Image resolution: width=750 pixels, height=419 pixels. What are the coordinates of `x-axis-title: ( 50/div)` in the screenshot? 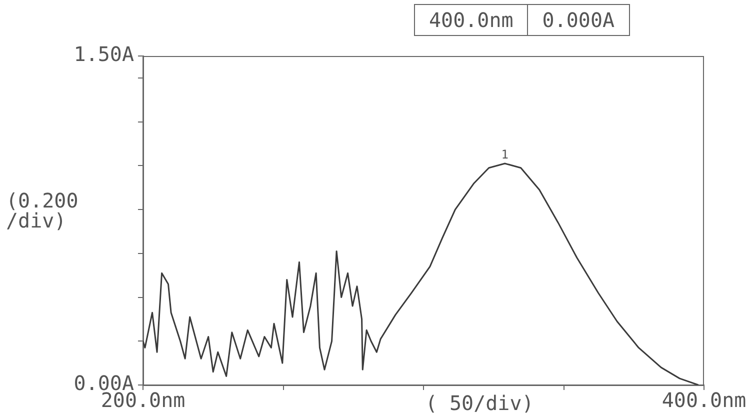 It's located at (479, 403).